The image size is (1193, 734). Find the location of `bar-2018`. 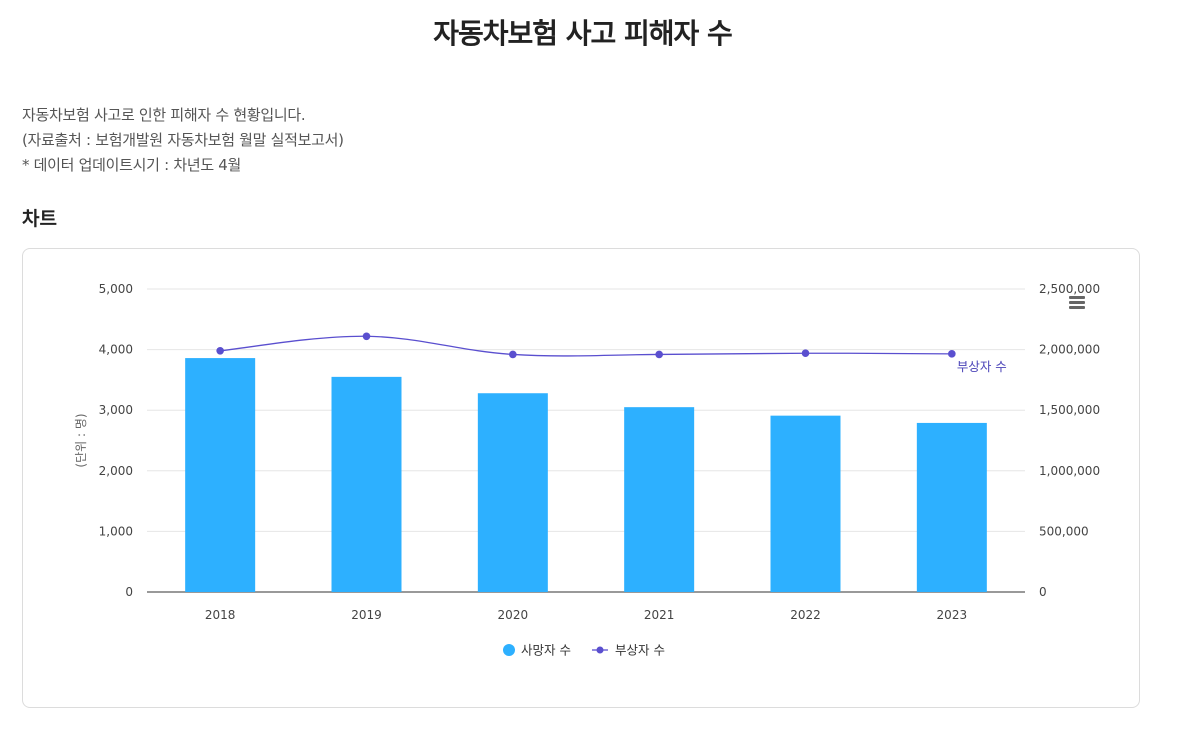

bar-2018 is located at coordinates (220, 475).